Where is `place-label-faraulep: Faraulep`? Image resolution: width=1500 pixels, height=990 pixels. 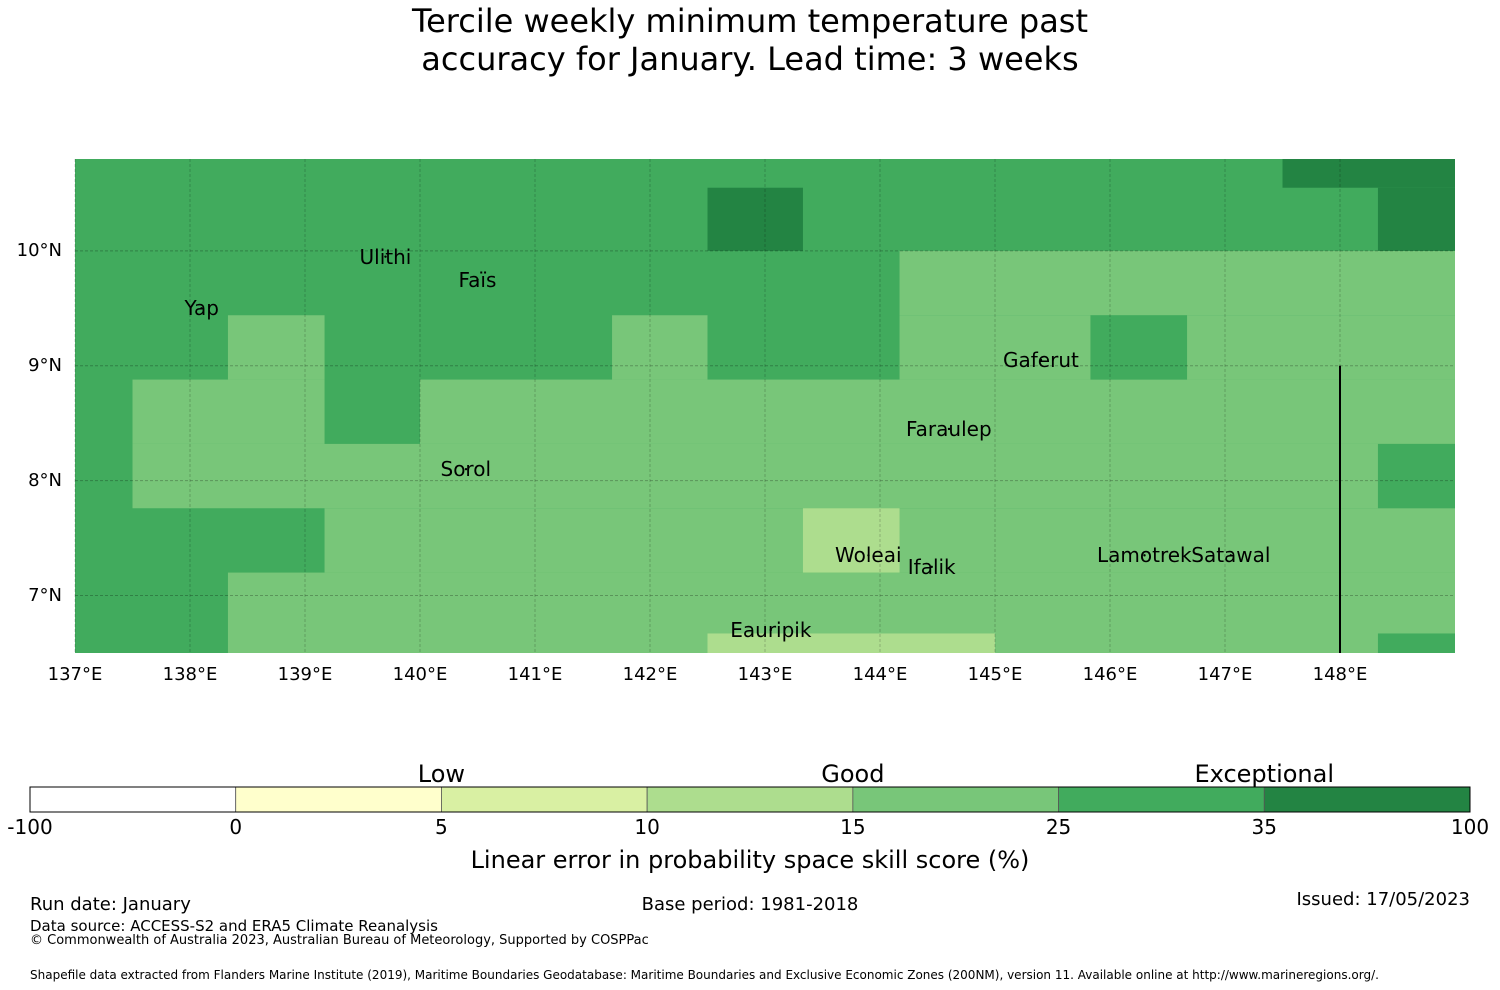
place-label-faraulep: Faraulep is located at coordinates (949, 428).